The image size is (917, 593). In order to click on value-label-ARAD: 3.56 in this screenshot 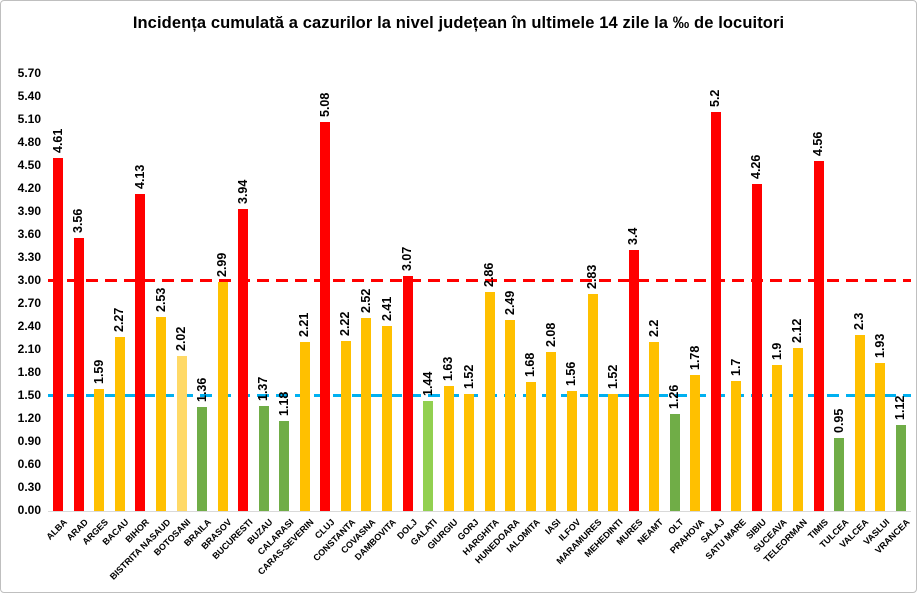, I will do `click(78, 221)`.